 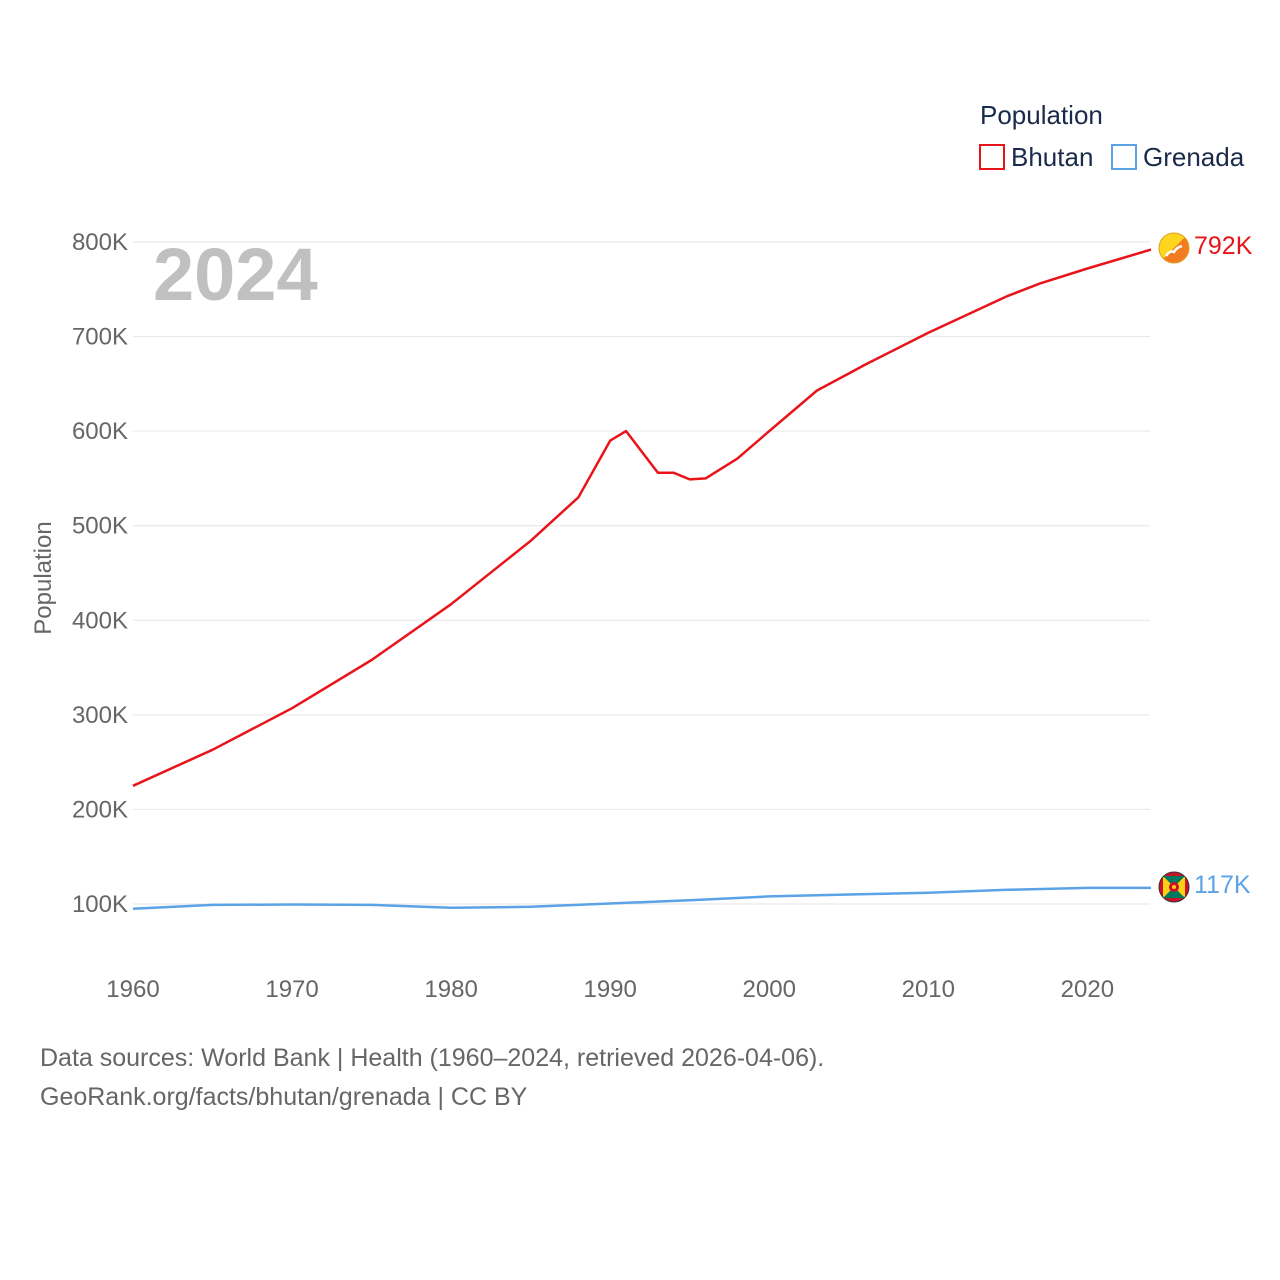 I want to click on y-tick-label: 500K, so click(x=100, y=526).